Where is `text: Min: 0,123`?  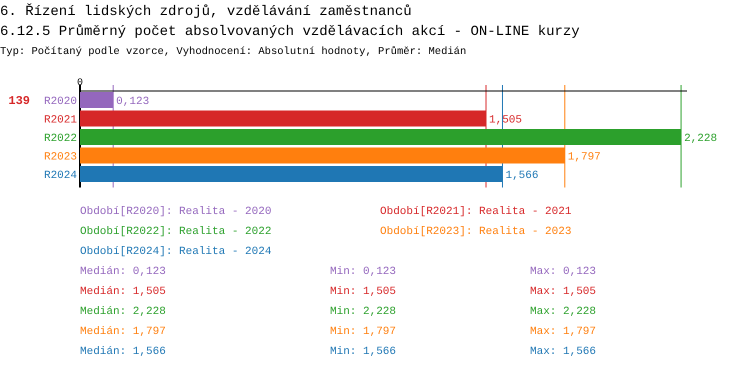 text: Min: 0,123 is located at coordinates (363, 272).